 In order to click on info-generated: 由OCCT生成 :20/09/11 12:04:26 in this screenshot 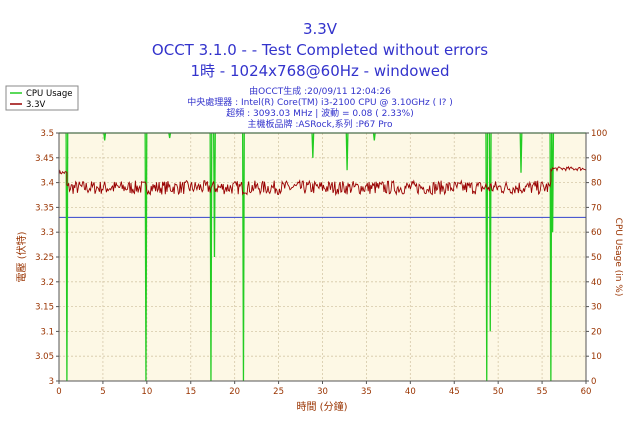, I will do `click(320, 91)`.